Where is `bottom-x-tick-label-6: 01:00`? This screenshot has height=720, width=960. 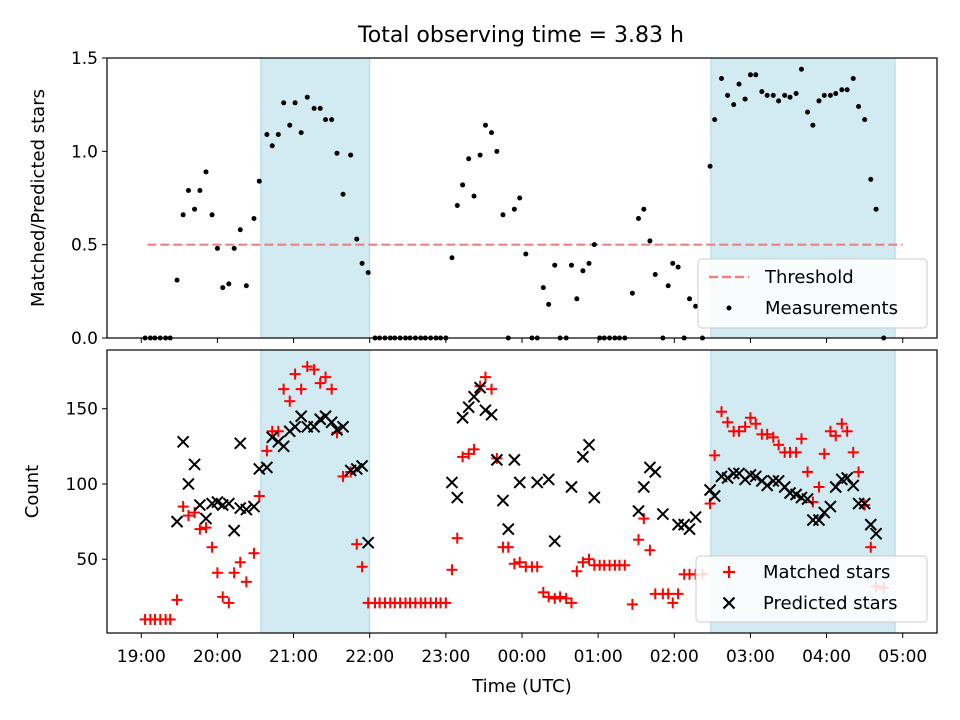 bottom-x-tick-label-6: 01:00 is located at coordinates (598, 657).